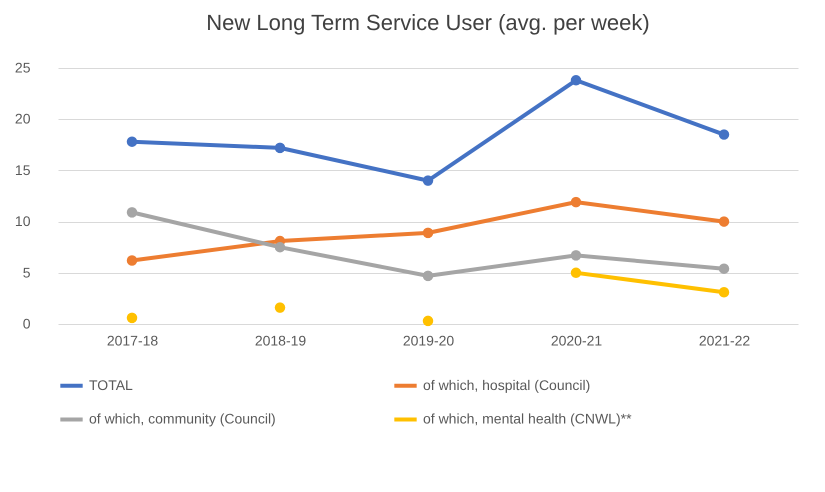  What do you see at coordinates (26, 324) in the screenshot?
I see `y-tick-label: 0` at bounding box center [26, 324].